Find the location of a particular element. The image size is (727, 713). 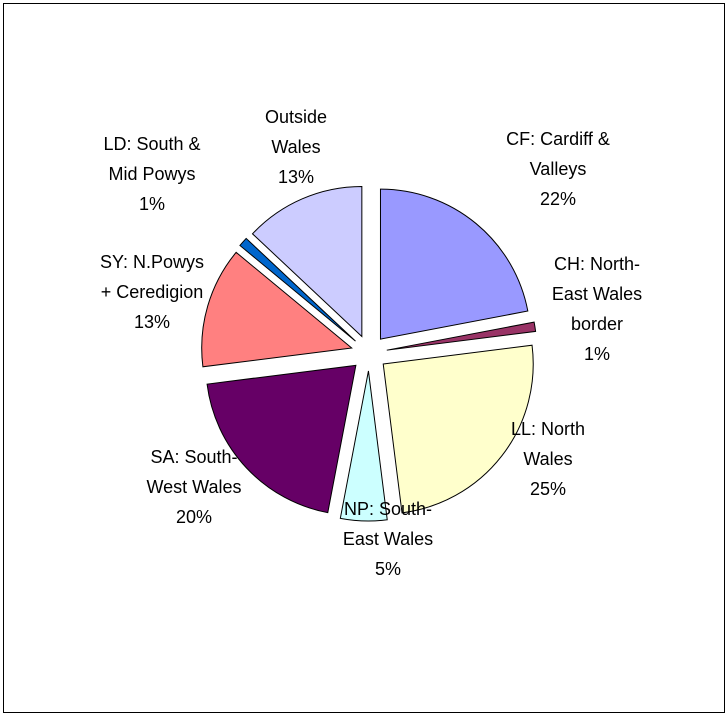

slice-label-line: SY: N.Powys is located at coordinates (152, 262).